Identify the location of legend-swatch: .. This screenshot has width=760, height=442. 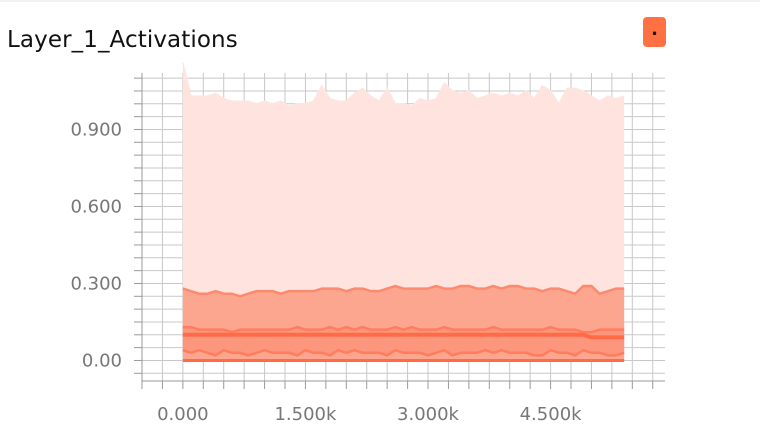
(654, 32).